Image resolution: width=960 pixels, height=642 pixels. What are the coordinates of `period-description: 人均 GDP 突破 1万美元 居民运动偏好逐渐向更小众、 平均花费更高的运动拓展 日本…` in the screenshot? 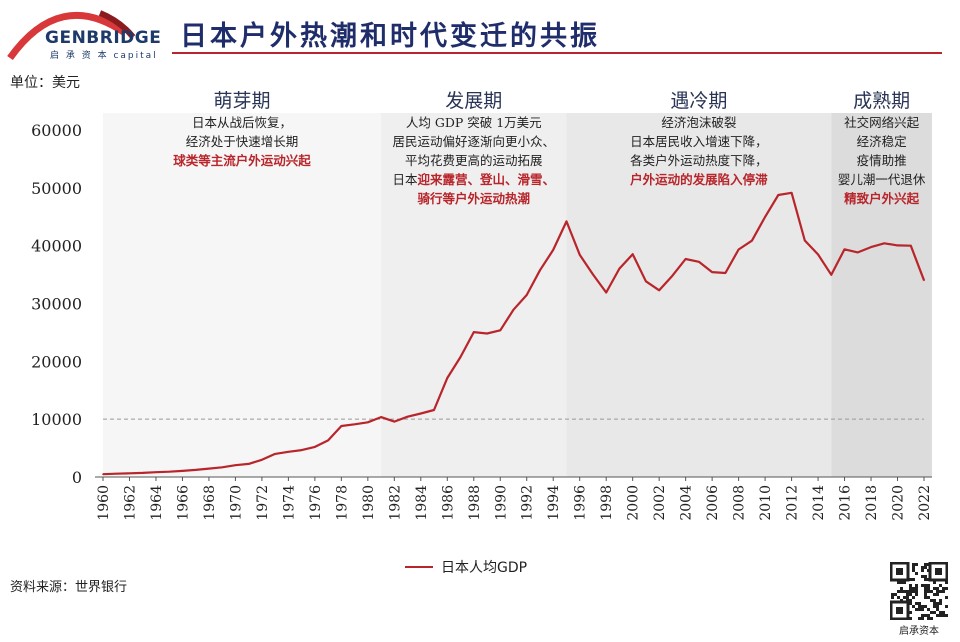 It's located at (474, 160).